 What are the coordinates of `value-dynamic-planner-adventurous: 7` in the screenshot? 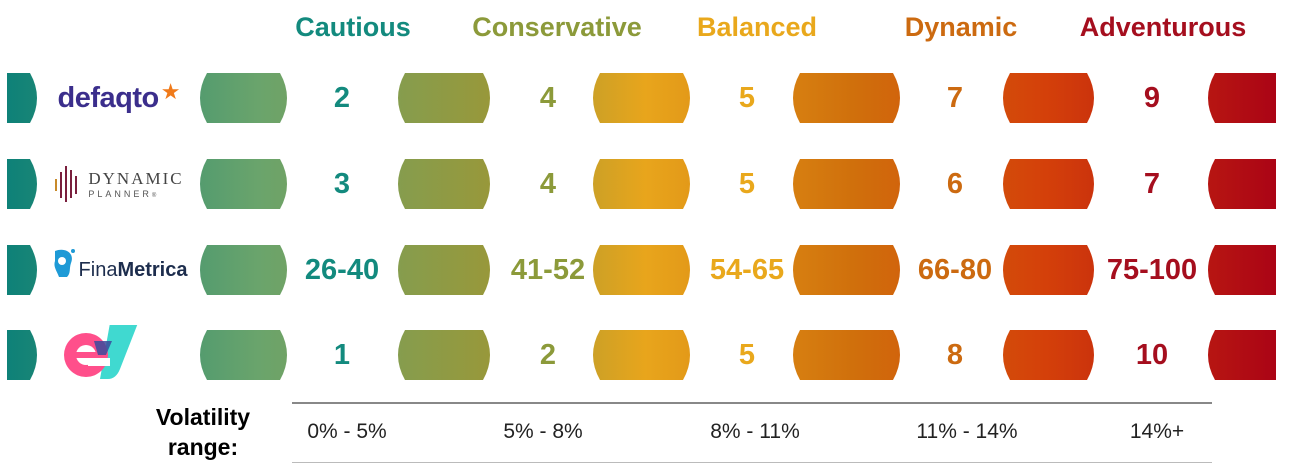 It's located at (1152, 184).